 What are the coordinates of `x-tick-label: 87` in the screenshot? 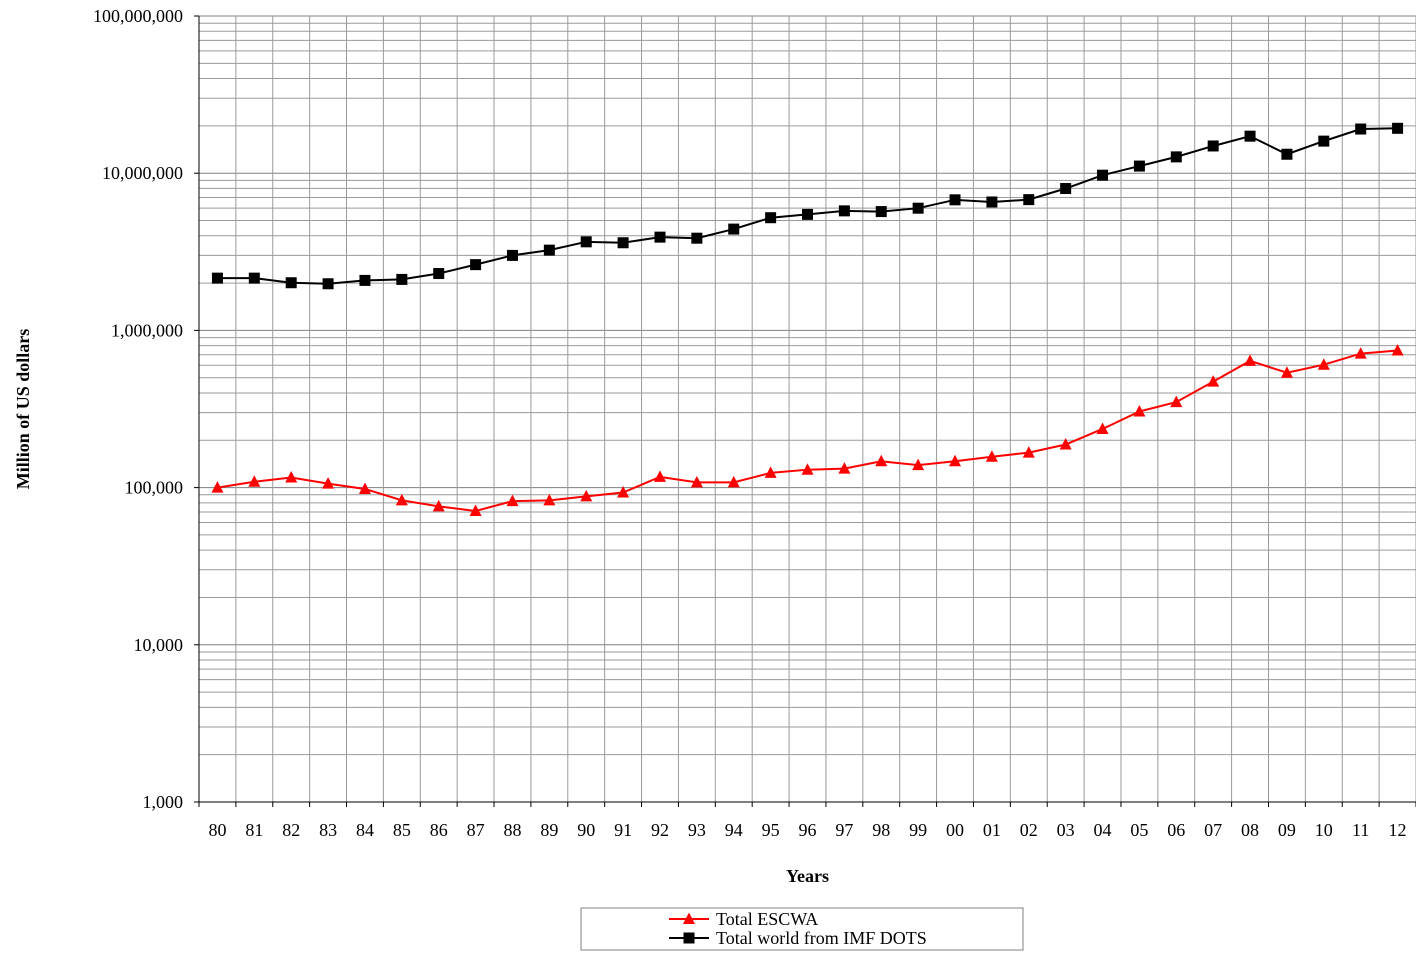 It's located at (476, 830).